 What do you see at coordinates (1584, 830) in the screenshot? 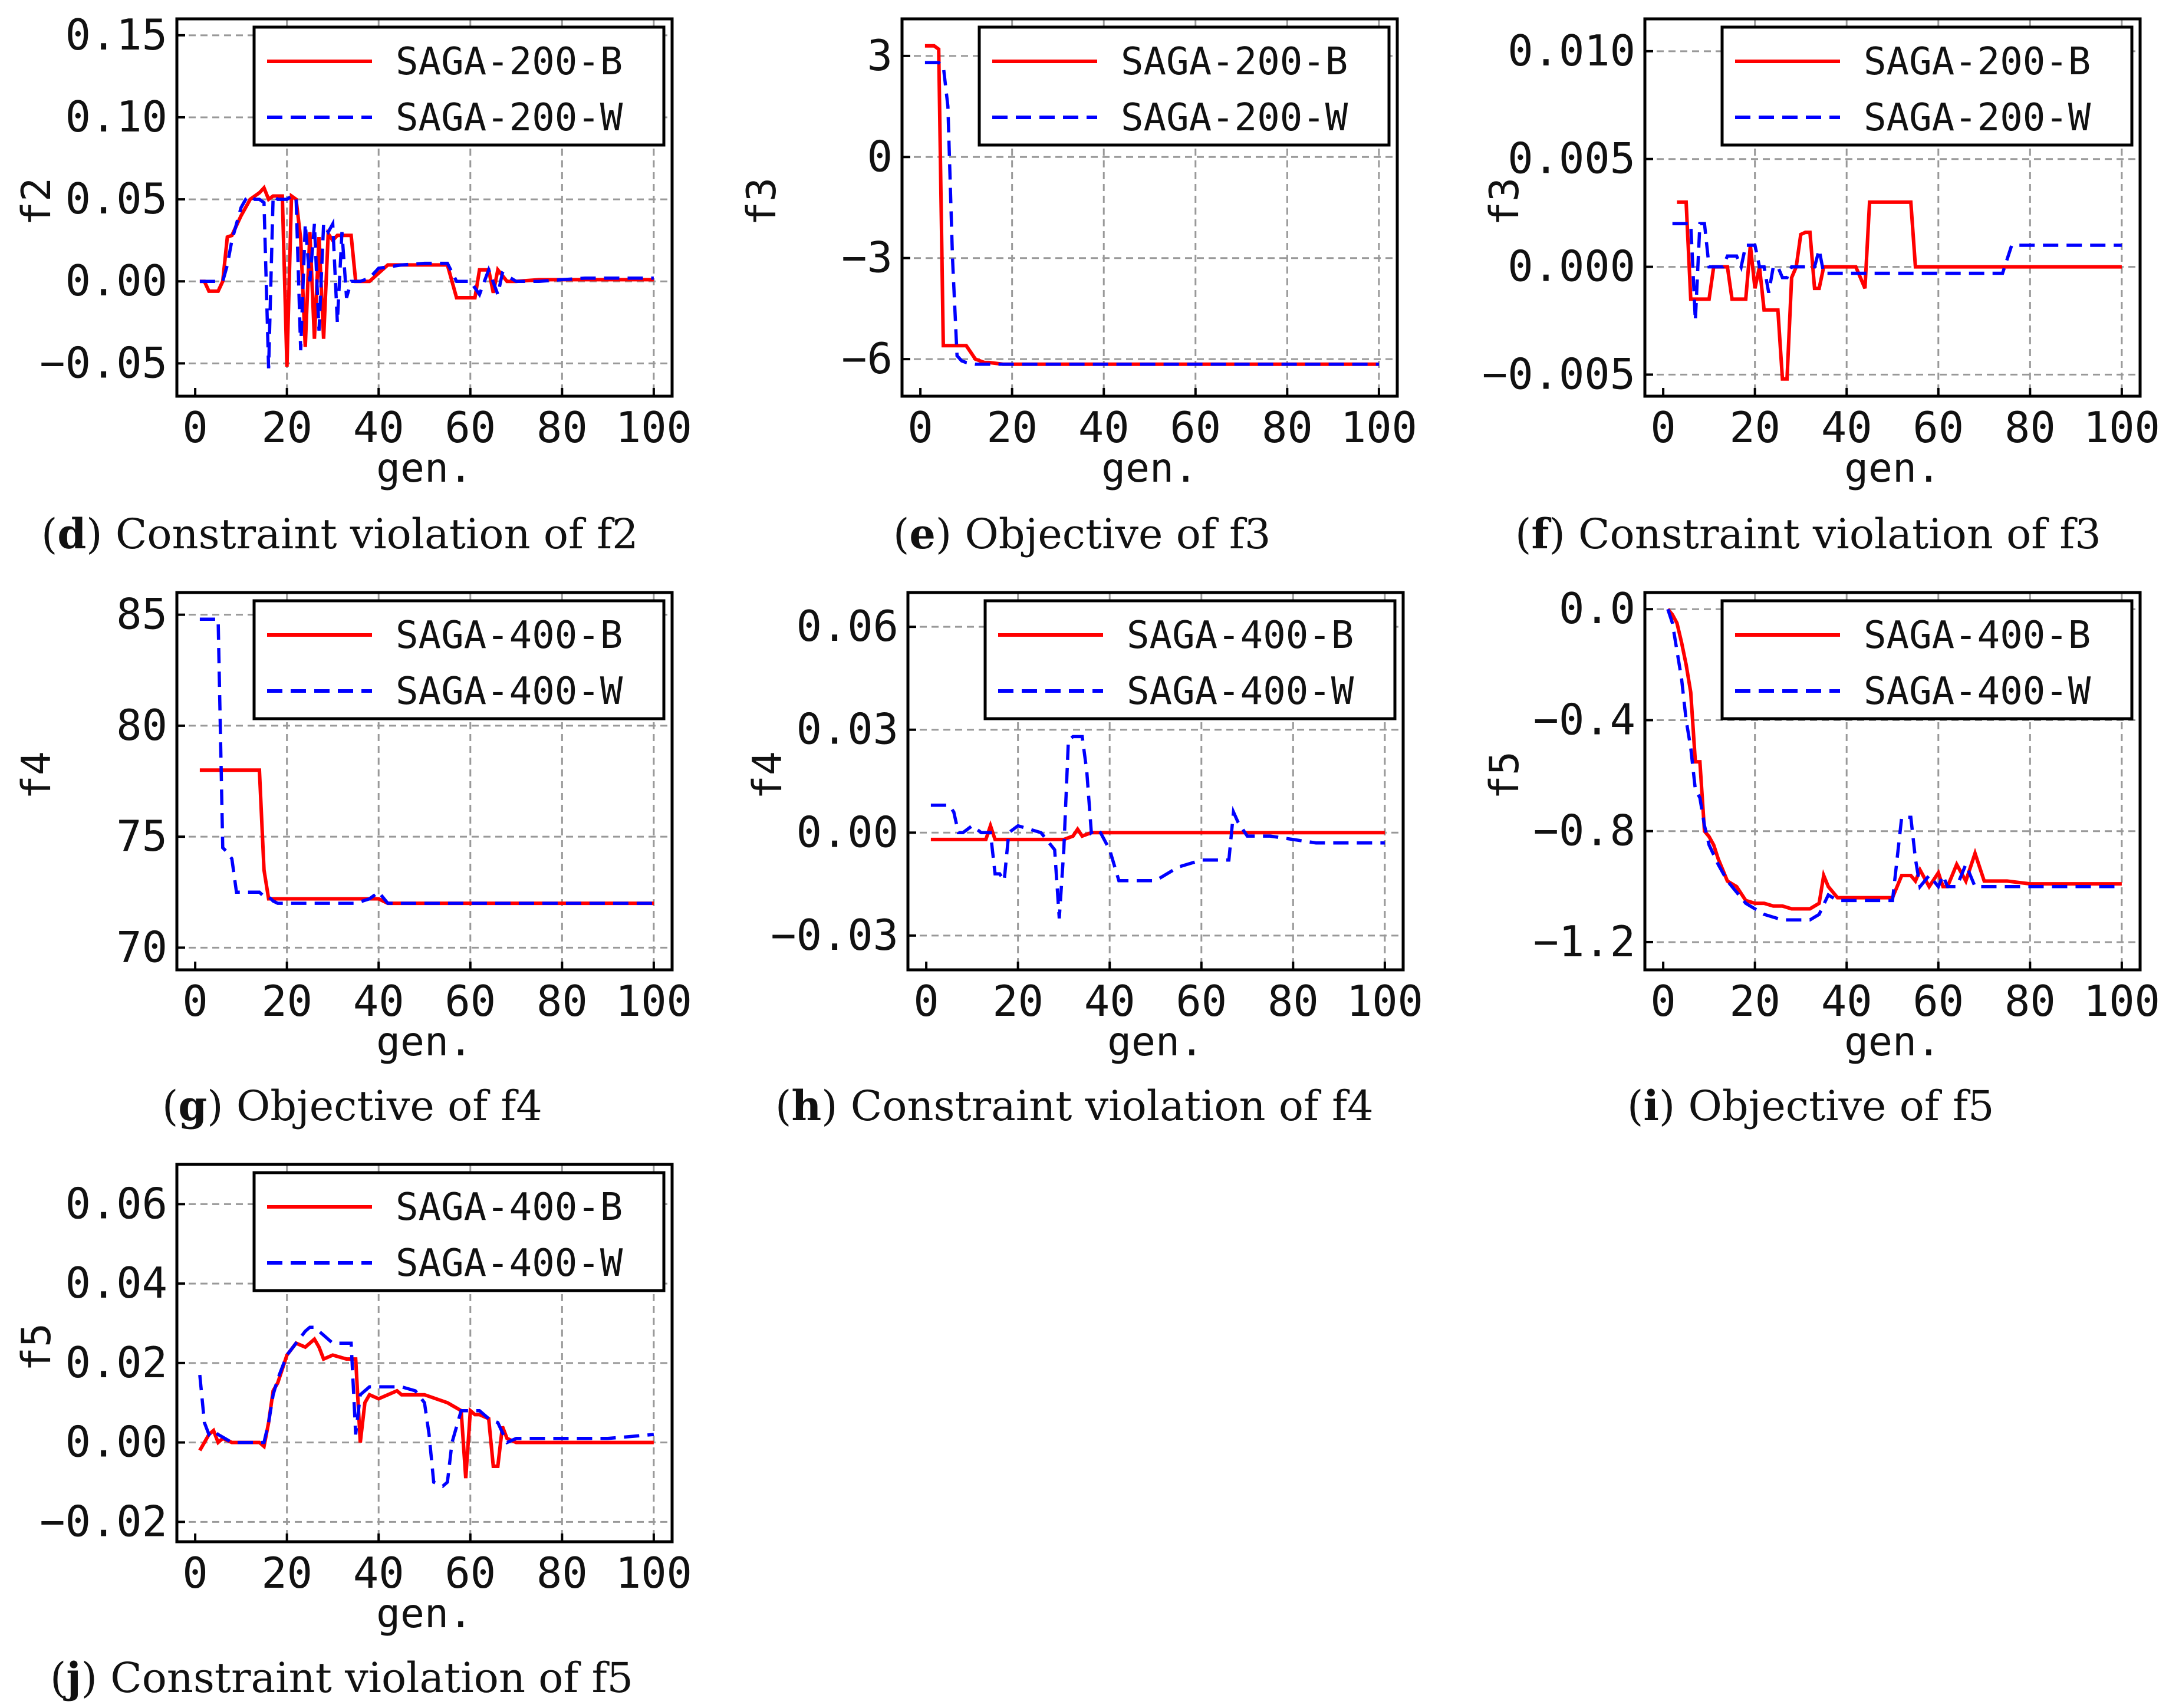
I see `y-tick-label: −0.8` at bounding box center [1584, 830].